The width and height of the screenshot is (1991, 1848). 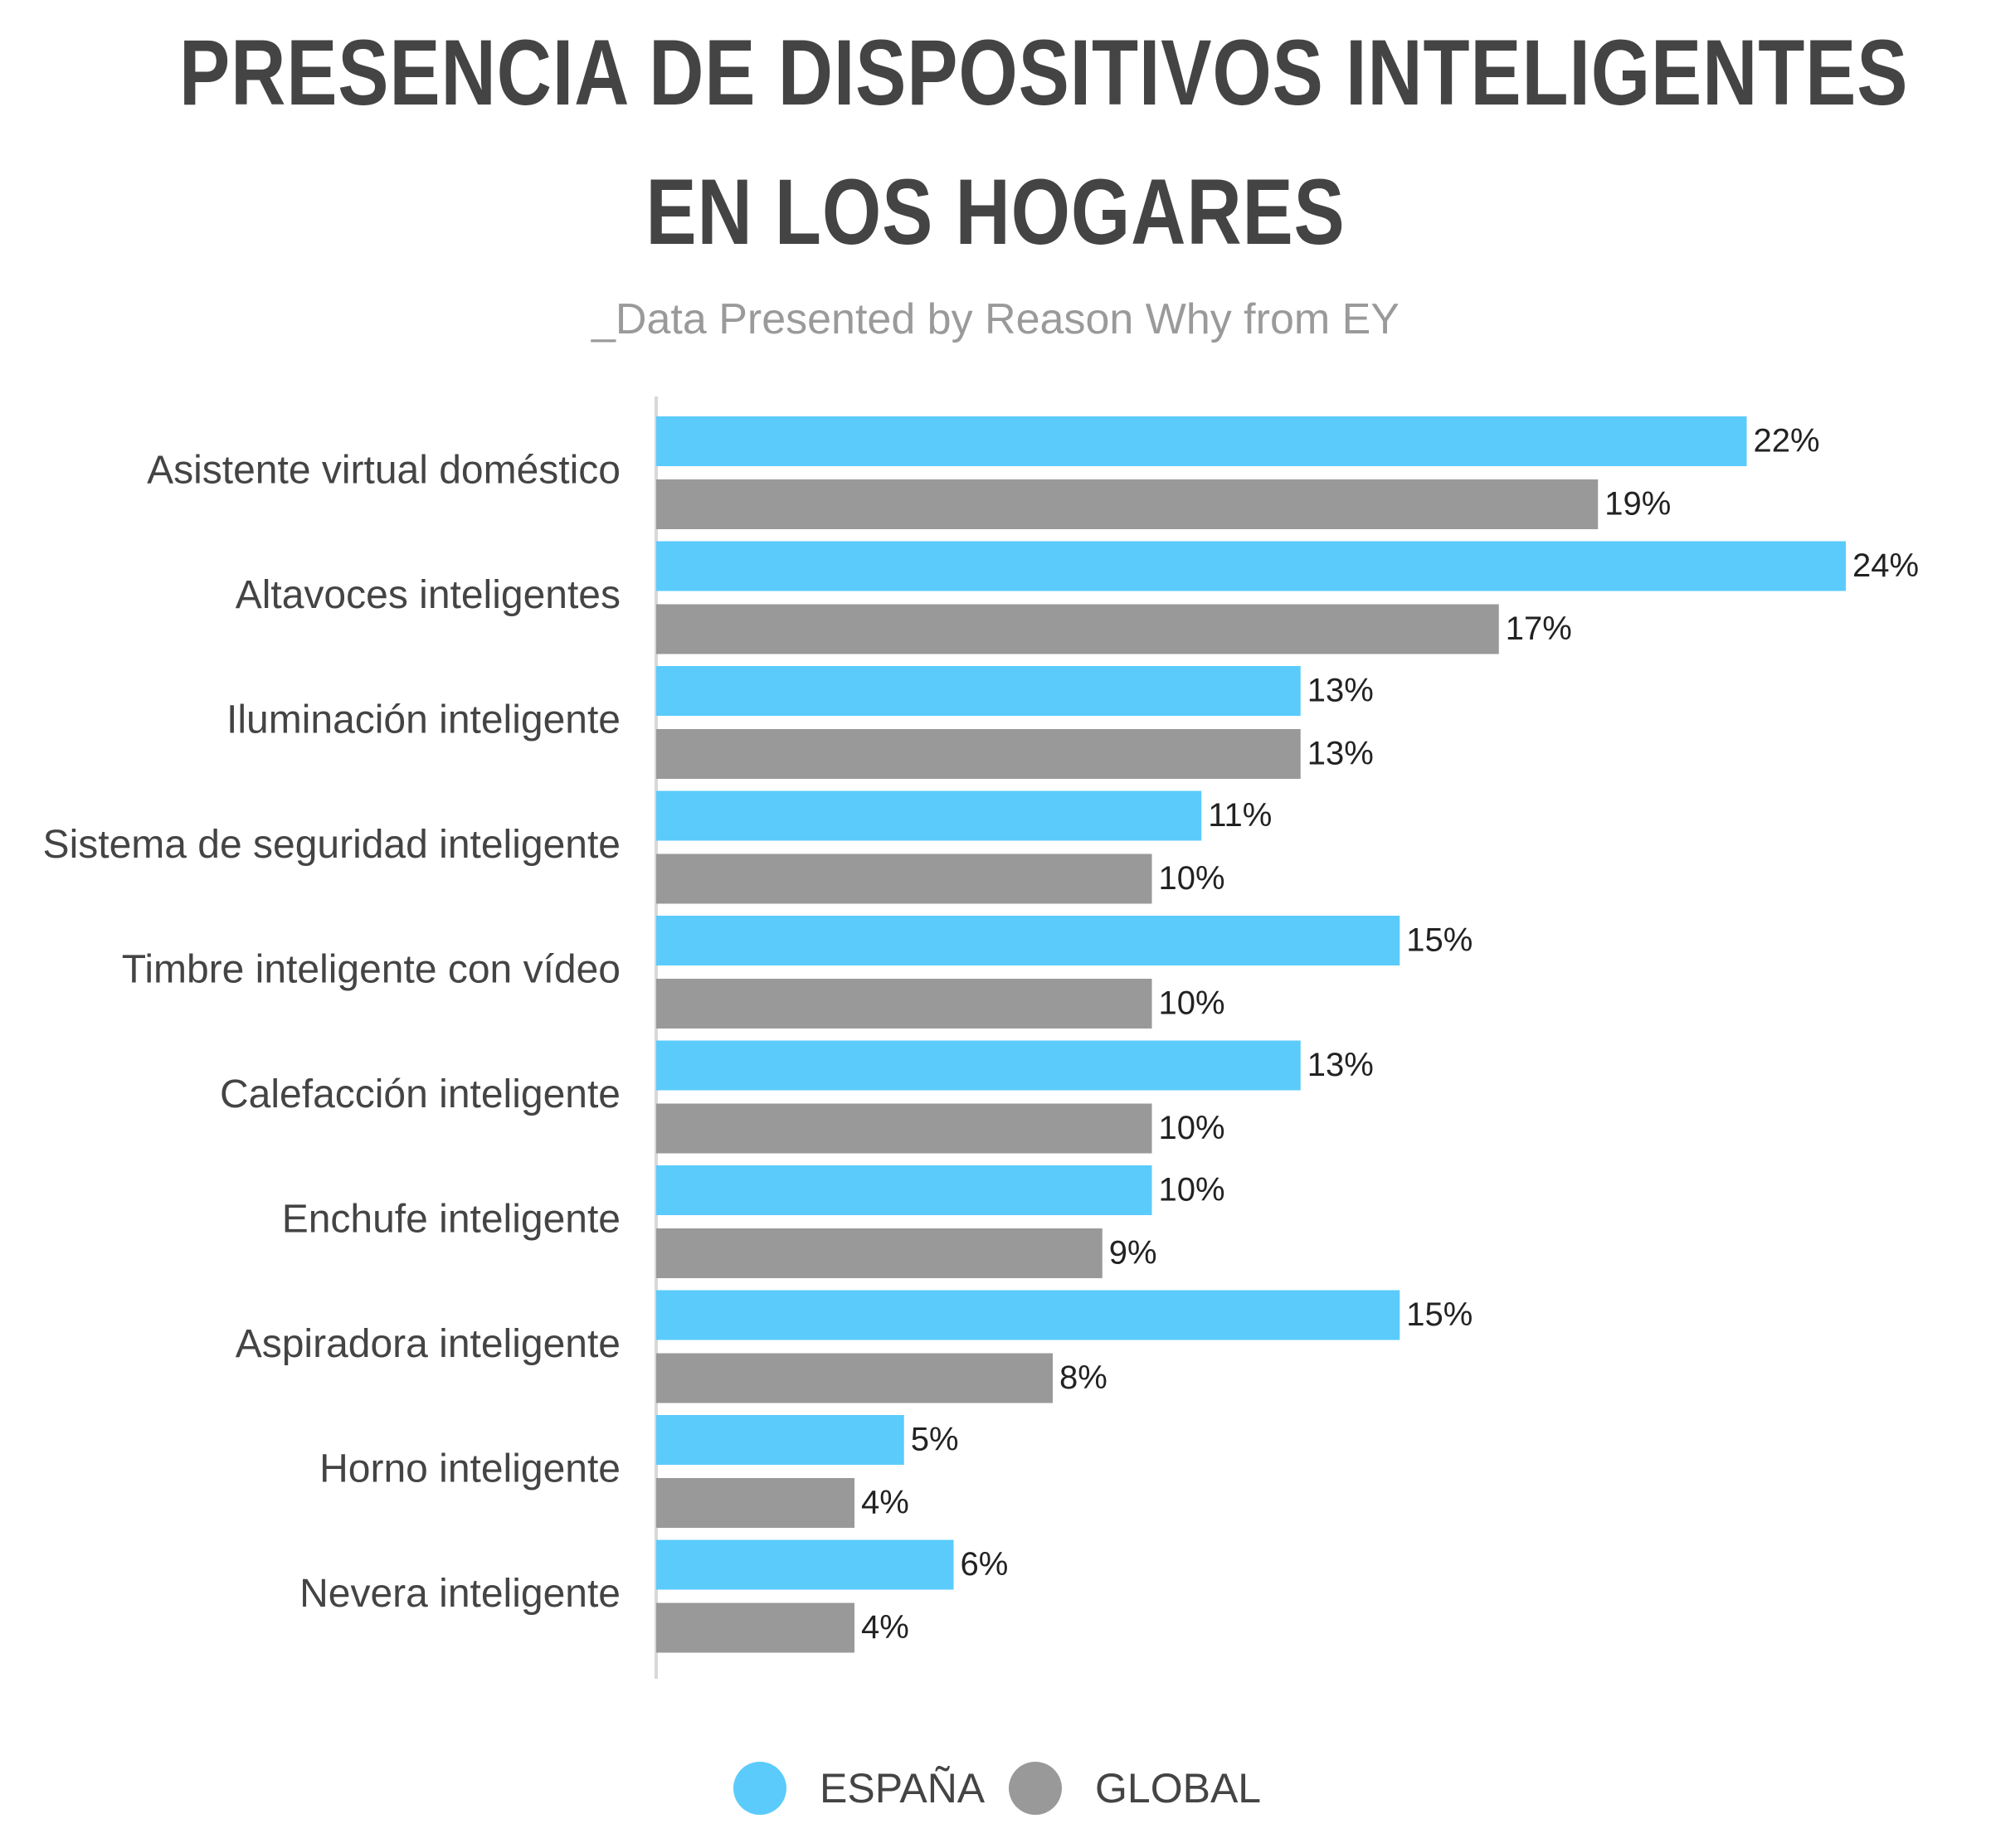 What do you see at coordinates (1539, 628) in the screenshot?
I see `data-label-global: 17%` at bounding box center [1539, 628].